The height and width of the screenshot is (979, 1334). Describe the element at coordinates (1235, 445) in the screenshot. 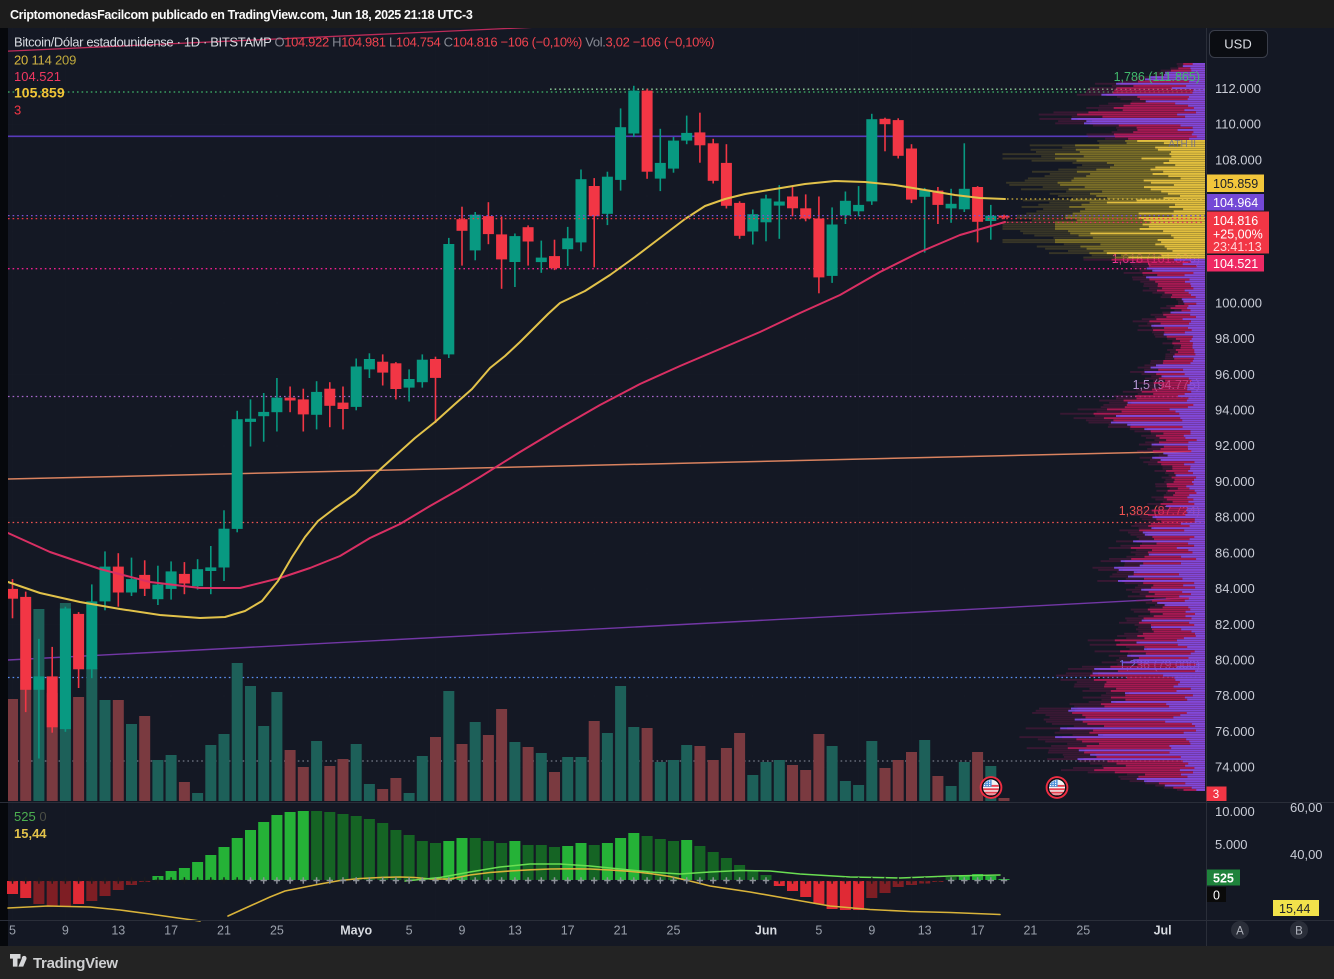

I see `svg-text: 92.000` at that location.